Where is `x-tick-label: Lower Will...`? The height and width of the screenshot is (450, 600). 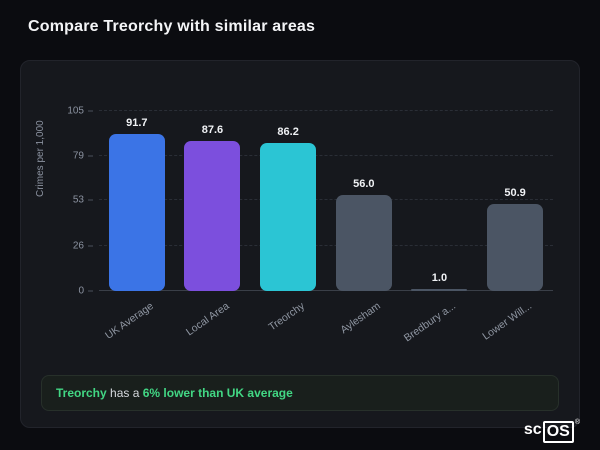
x-tick-label: Lower Will... is located at coordinates (507, 321).